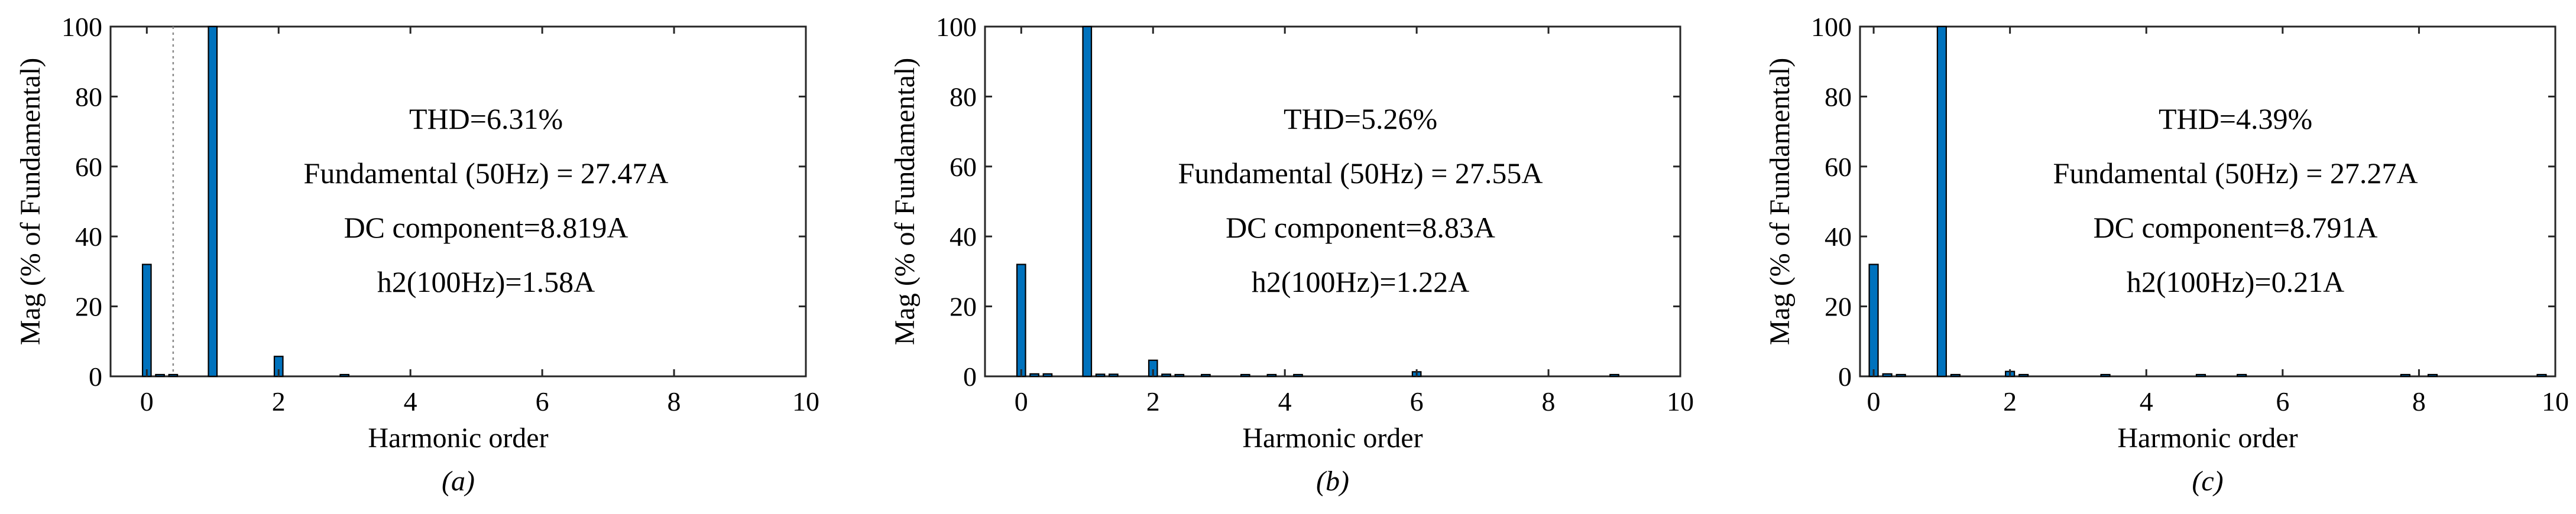  I want to click on annotation-line-2: Fundamental (50Hz) = 27.55A, so click(1360, 173).